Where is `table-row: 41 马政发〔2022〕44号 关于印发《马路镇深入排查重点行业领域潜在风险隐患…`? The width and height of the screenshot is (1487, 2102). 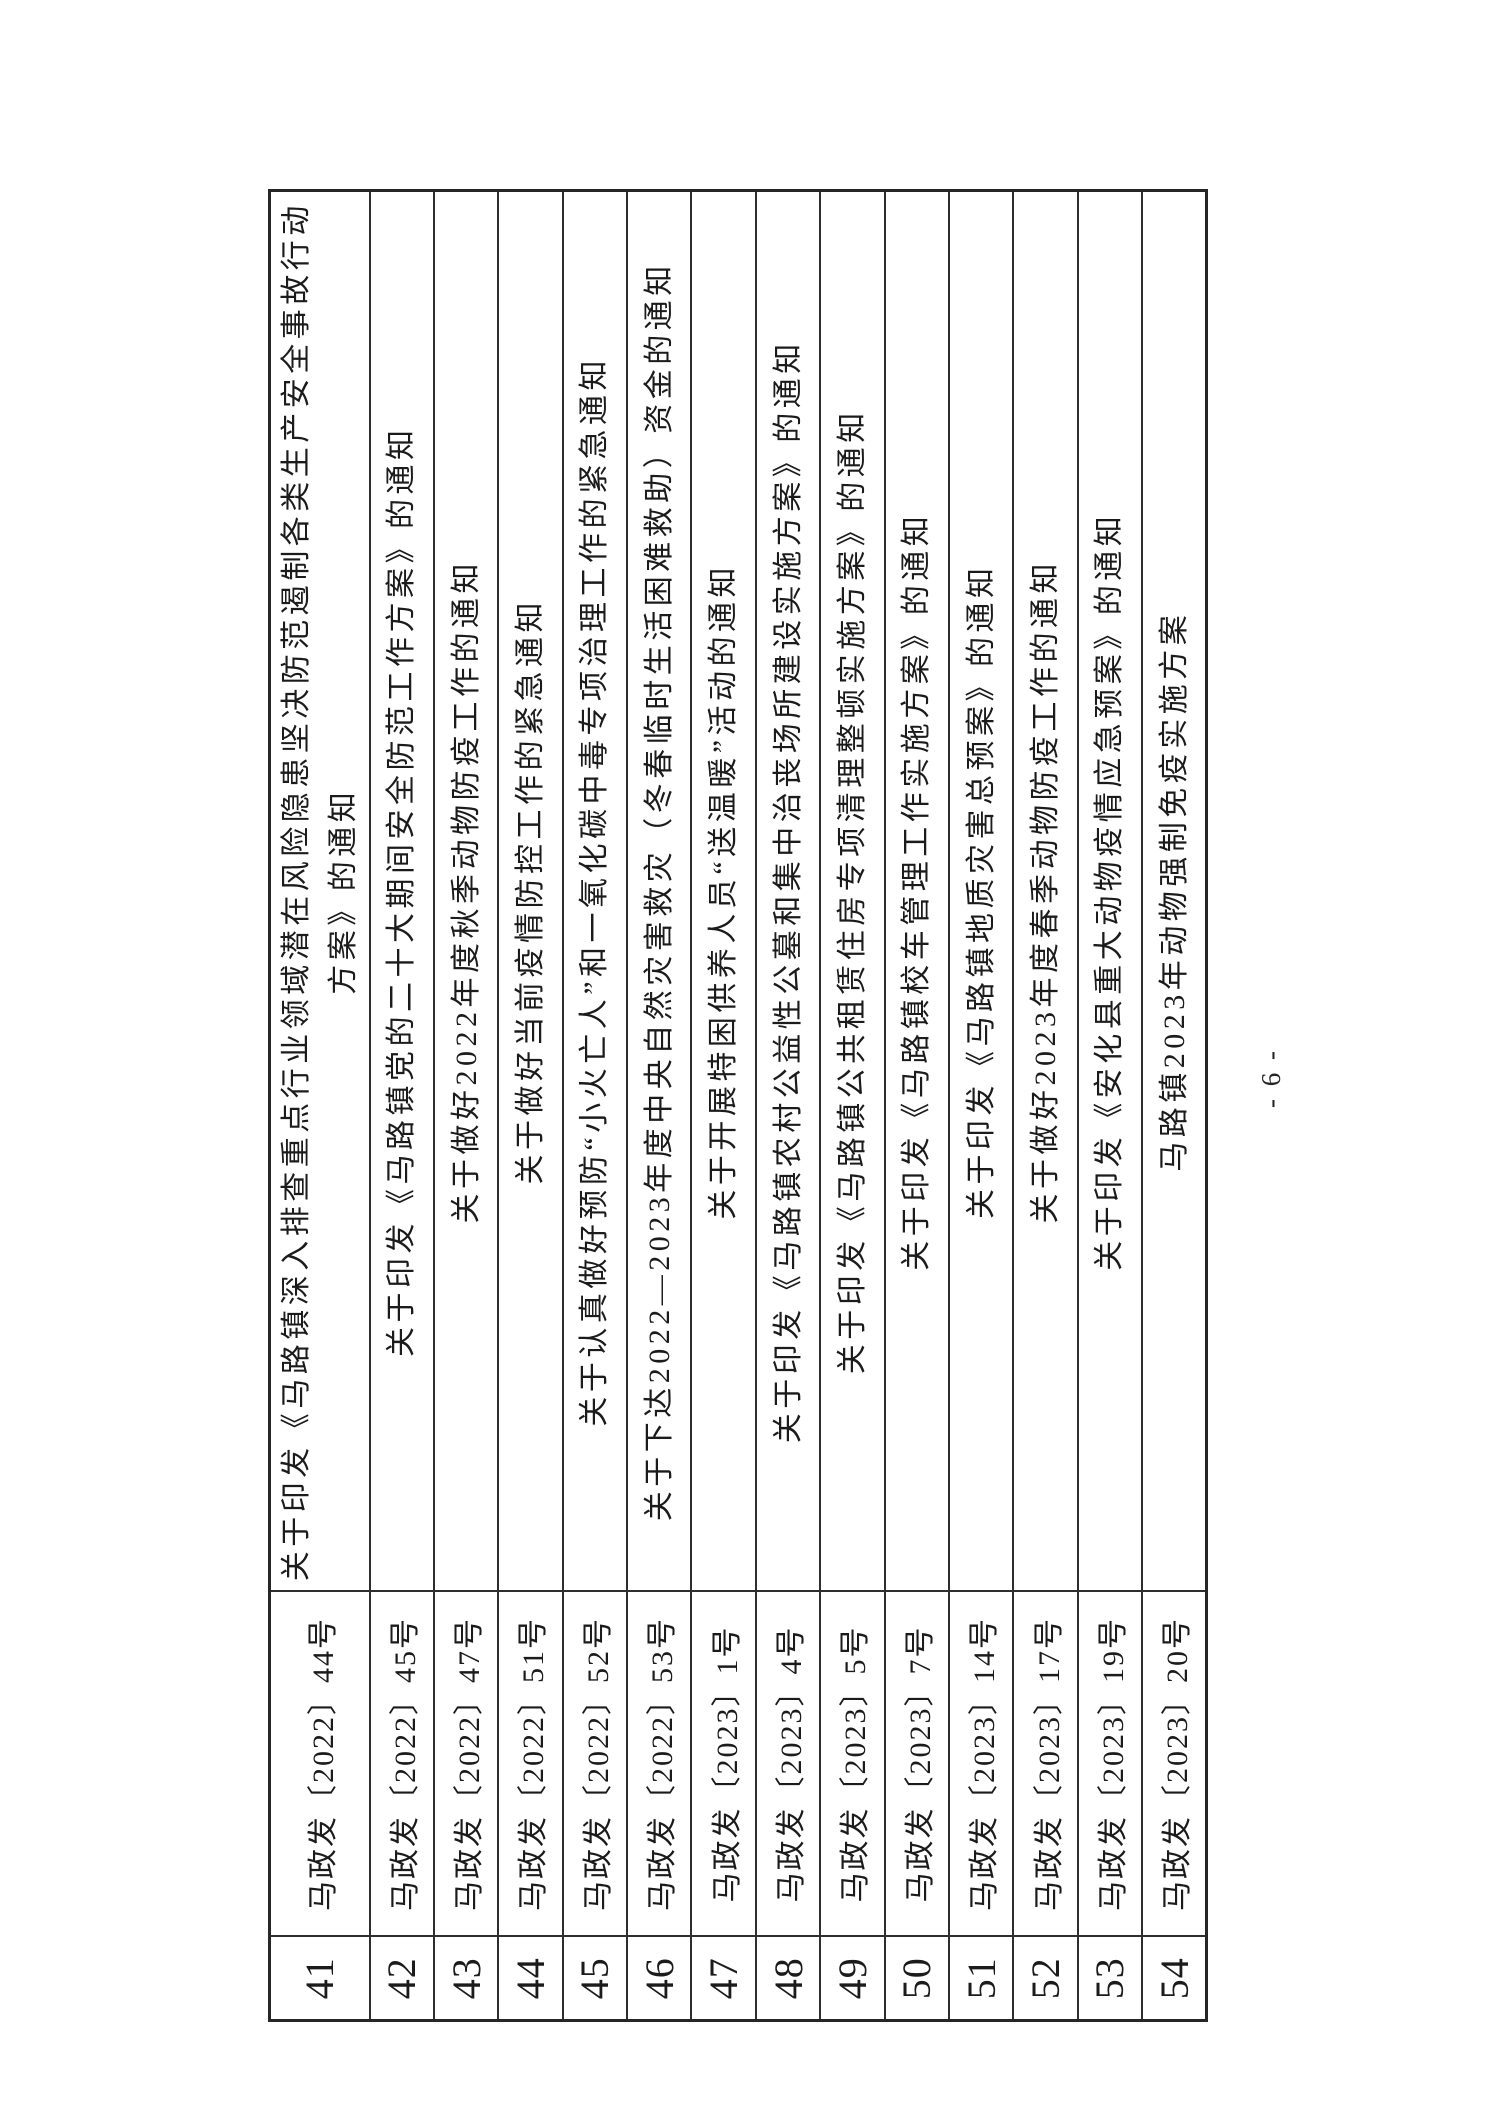 table-row: 41 马政发〔2022〕44号 关于印发《马路镇深入排查重点行业领域潜在风险隐患… is located at coordinates (319, 1105).